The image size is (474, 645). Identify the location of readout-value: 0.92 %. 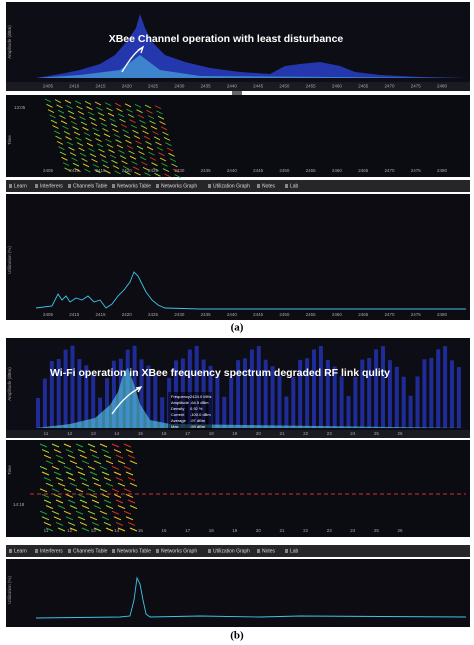
(196, 408).